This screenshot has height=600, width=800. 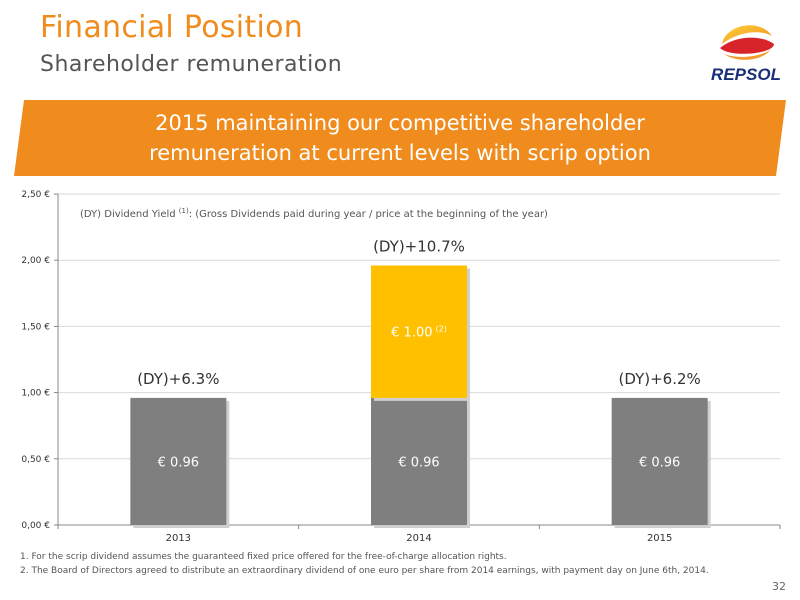 I want to click on page-title: Financial Position, so click(x=172, y=27).